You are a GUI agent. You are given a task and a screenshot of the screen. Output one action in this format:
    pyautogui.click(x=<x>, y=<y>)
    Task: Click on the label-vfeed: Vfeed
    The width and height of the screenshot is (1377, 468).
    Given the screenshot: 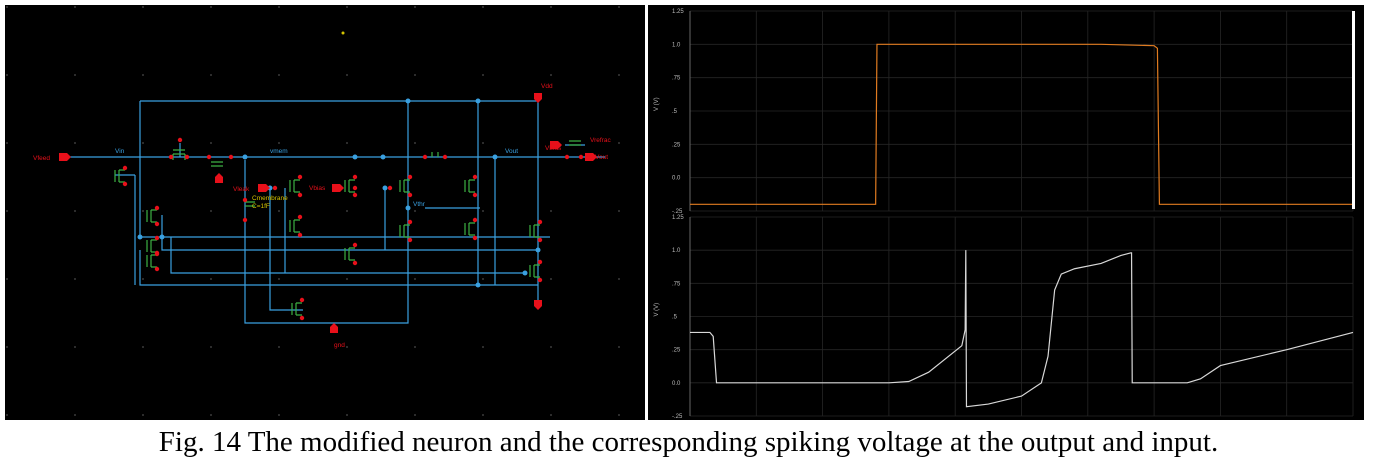 What is the action you would take?
    pyautogui.click(x=41, y=158)
    